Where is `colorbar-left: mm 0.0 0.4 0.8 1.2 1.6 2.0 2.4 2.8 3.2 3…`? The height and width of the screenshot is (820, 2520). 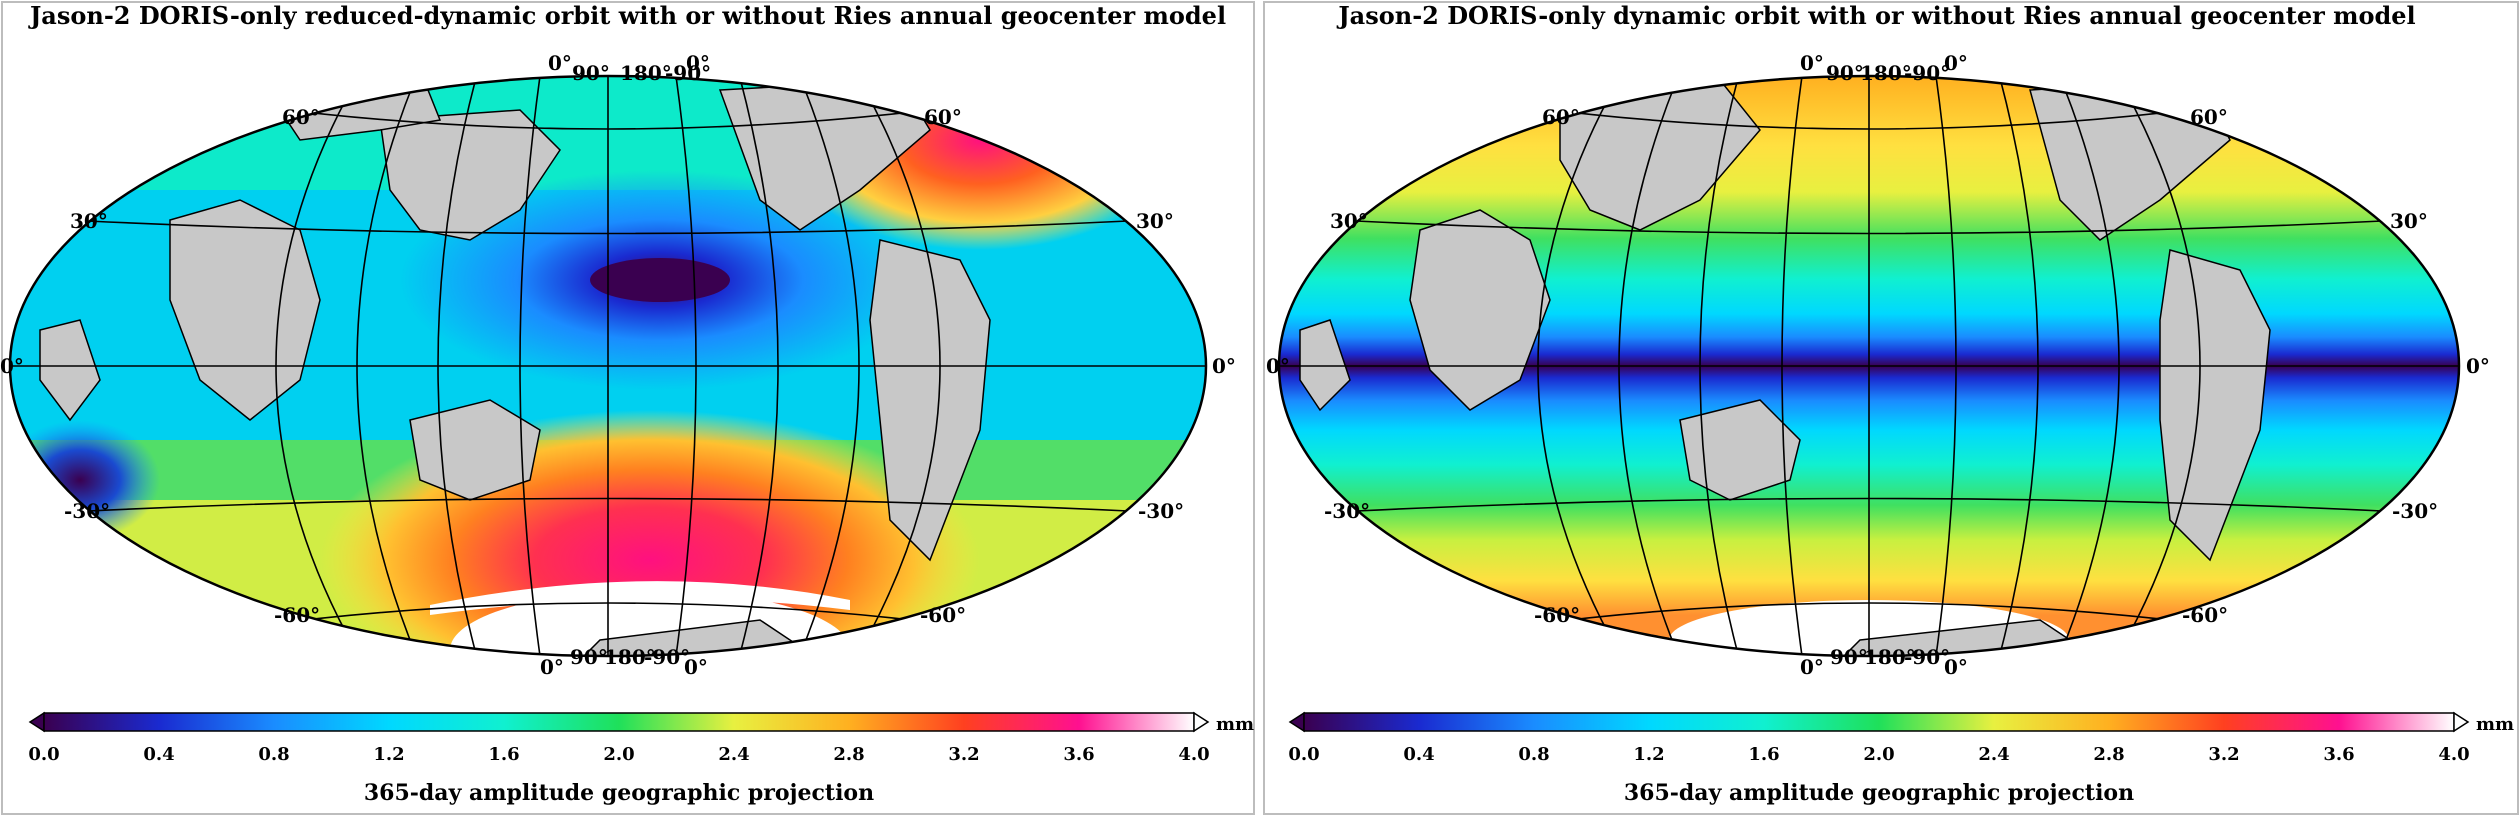 colorbar-left: mm 0.0 0.4 0.8 1.2 1.6 2.0 2.4 2.8 3.2 3… is located at coordinates (641, 758).